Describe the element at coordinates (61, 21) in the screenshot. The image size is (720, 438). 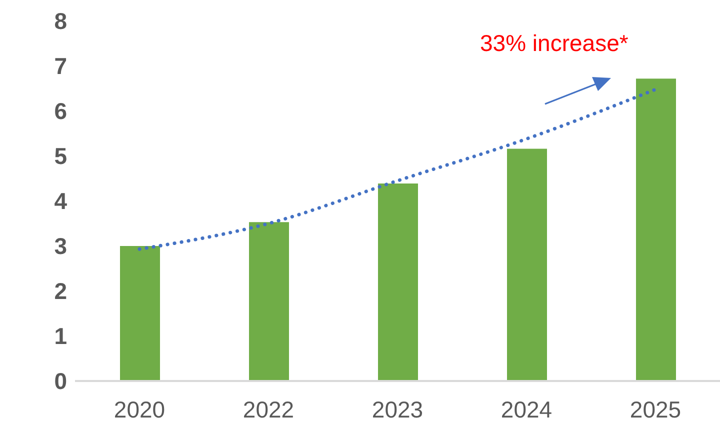
I see `y-tick-label: 8` at that location.